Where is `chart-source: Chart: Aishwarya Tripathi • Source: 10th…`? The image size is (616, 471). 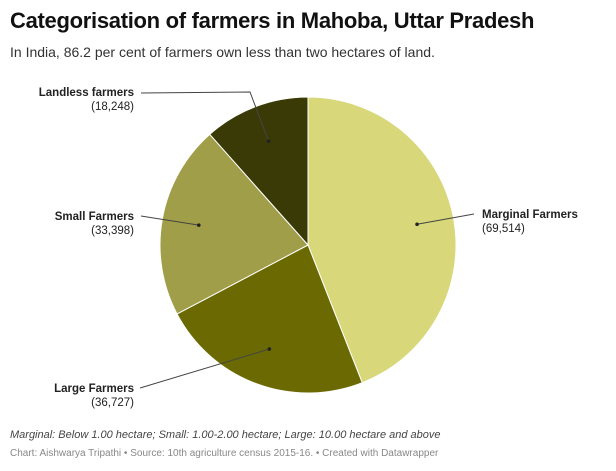
chart-source: Chart: Aishwarya Tripathi • Source: 10th… is located at coordinates (224, 453).